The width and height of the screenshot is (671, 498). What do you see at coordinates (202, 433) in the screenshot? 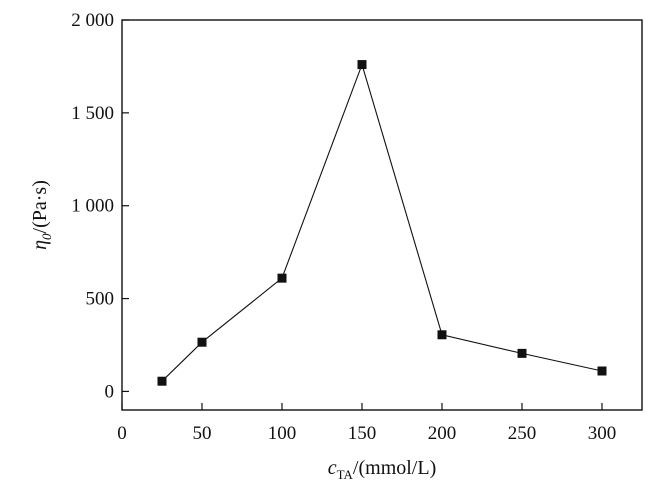
I see `x-tick-label: 50` at bounding box center [202, 433].